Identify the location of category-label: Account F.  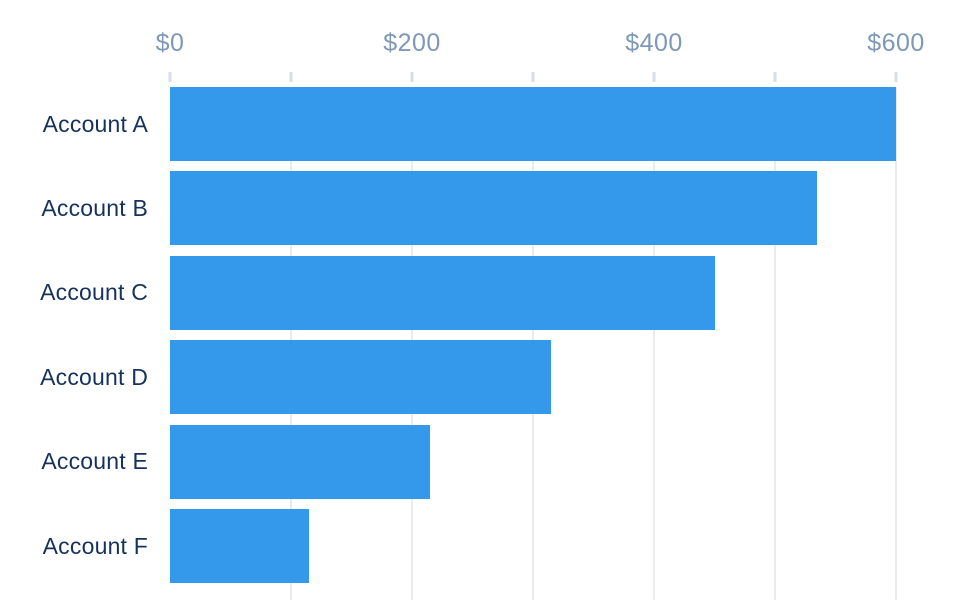
(95, 545).